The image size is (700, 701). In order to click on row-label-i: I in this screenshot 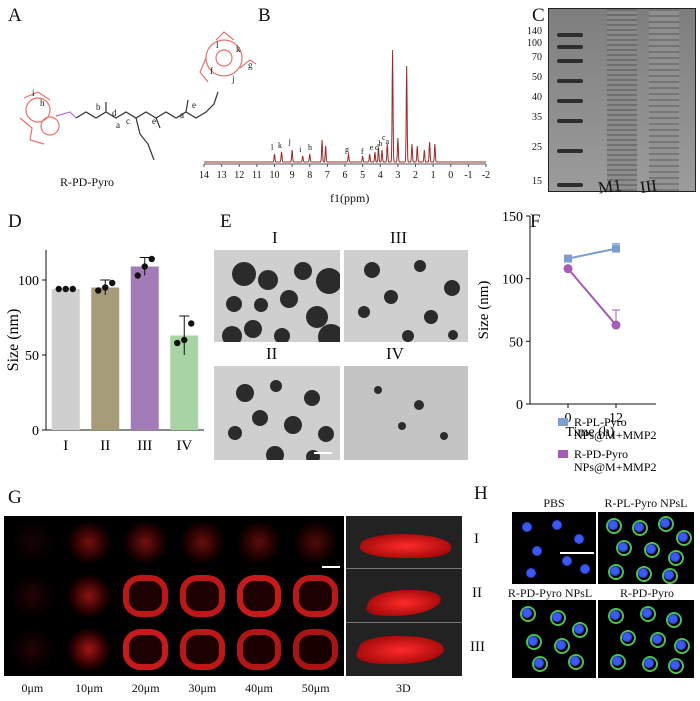, I will do `click(476, 539)`.